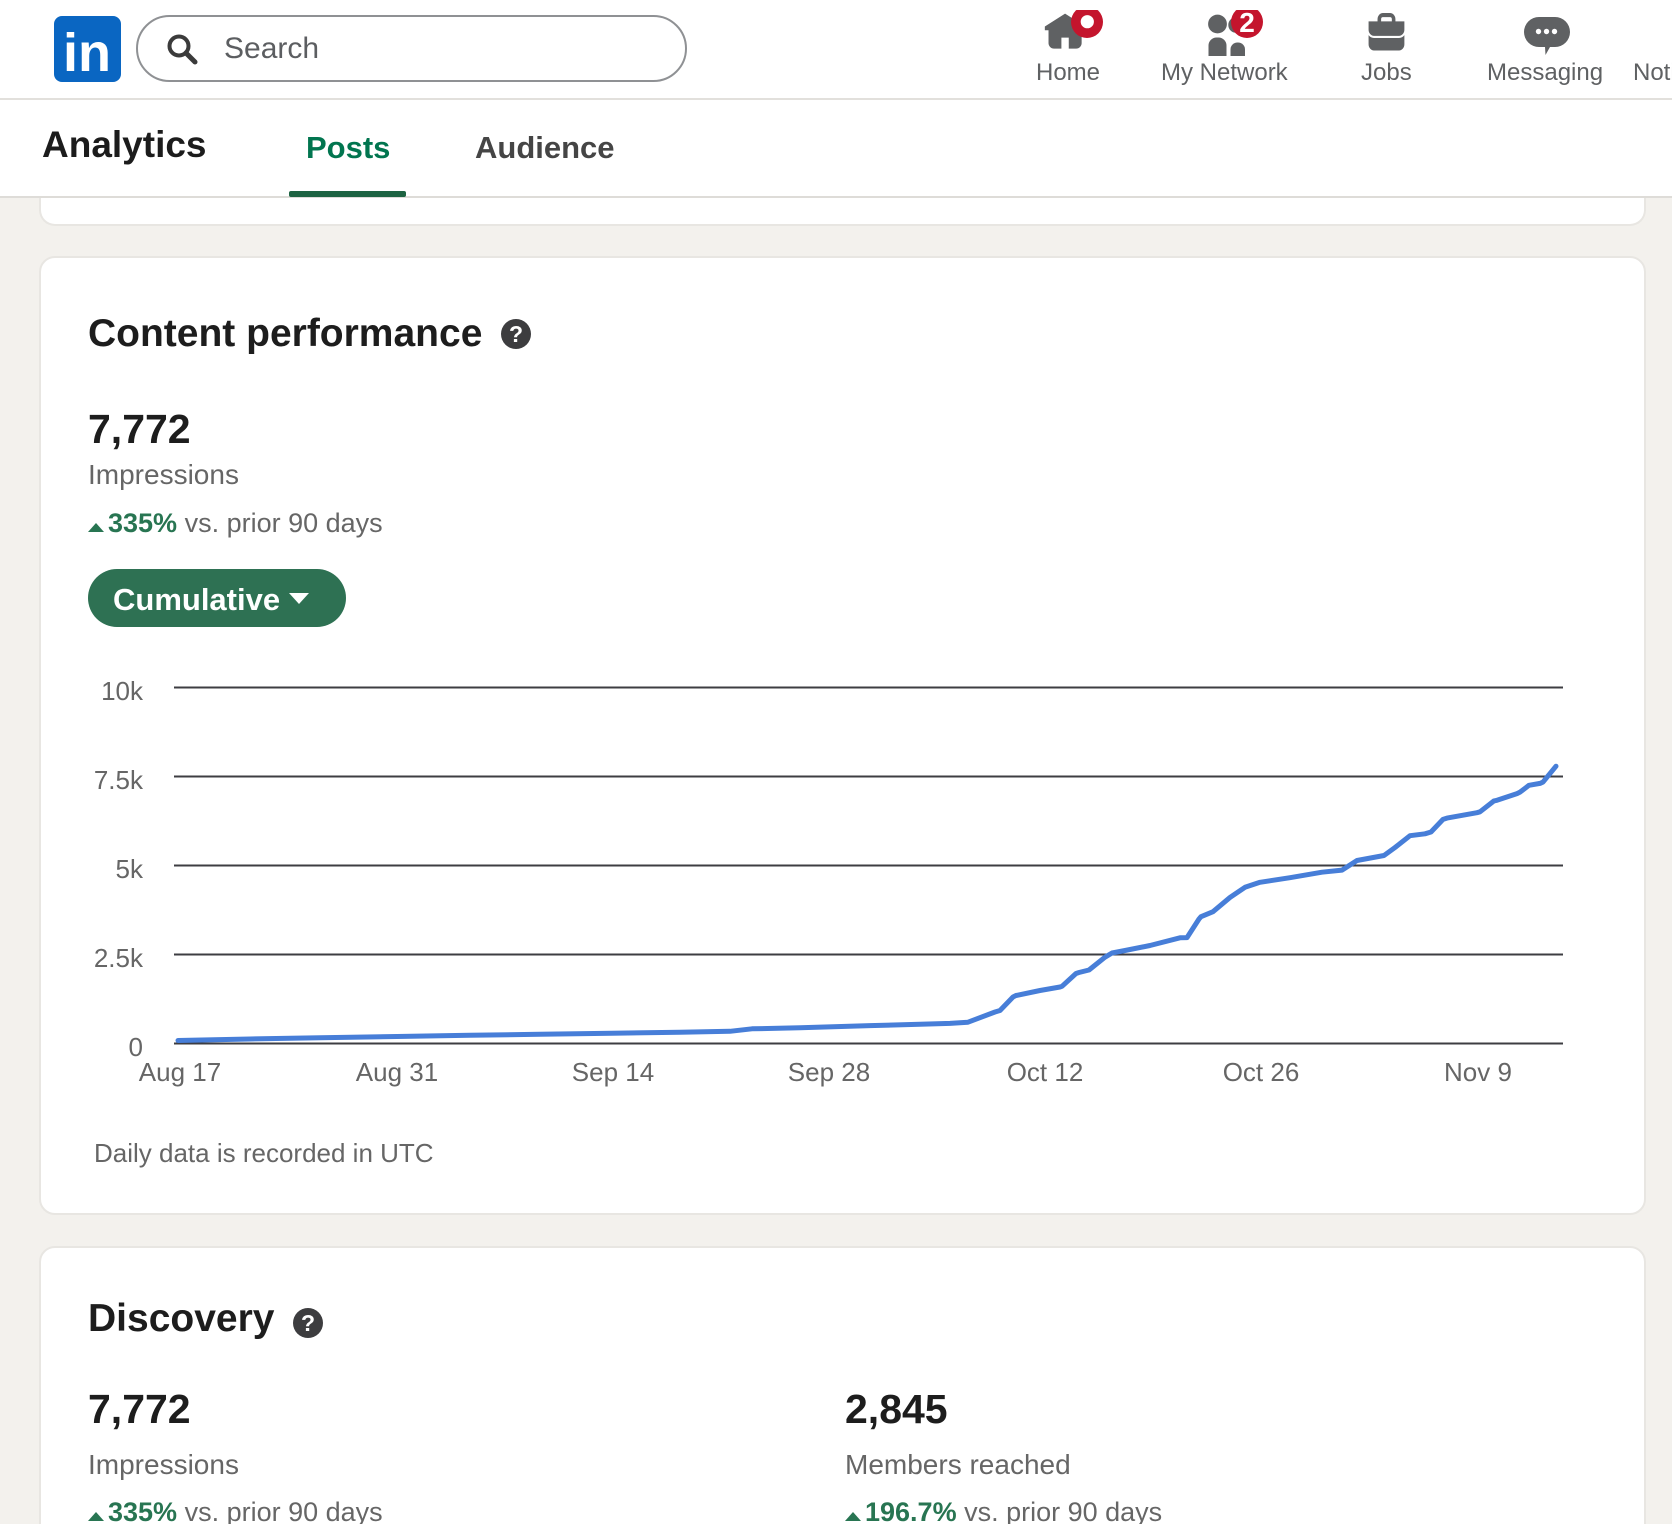 The image size is (1672, 1524). Describe the element at coordinates (180, 1072) in the screenshot. I see `svg-text: Aug 17` at that location.